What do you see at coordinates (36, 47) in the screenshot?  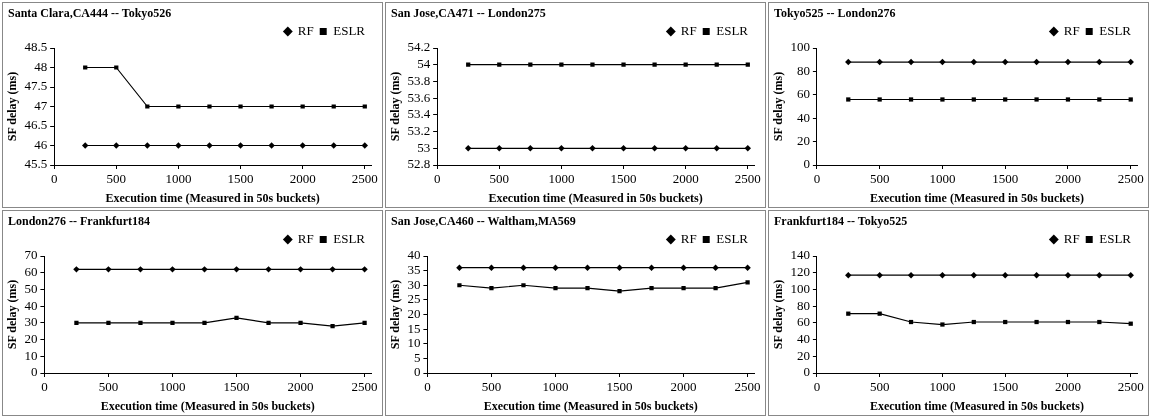 I see `y-tick-label: 48.5` at bounding box center [36, 47].